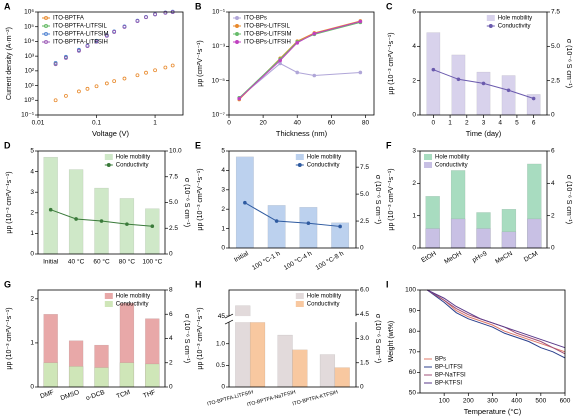  What do you see at coordinates (32, 343) in the screenshot?
I see `y-tick-label: 1` at bounding box center [32, 343].